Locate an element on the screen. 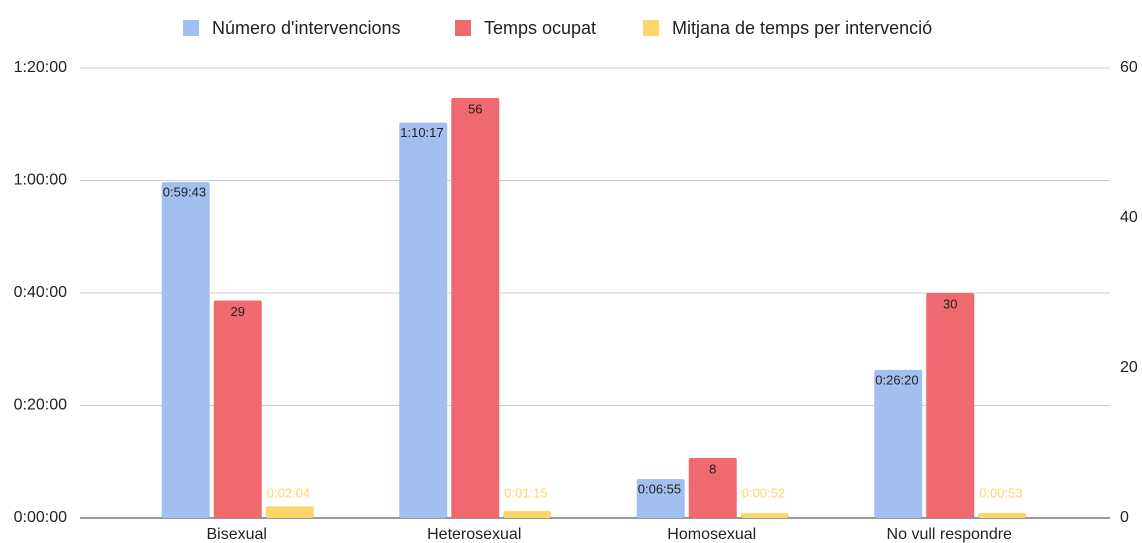 The image size is (1142, 543). data-label: 8 is located at coordinates (712, 468).